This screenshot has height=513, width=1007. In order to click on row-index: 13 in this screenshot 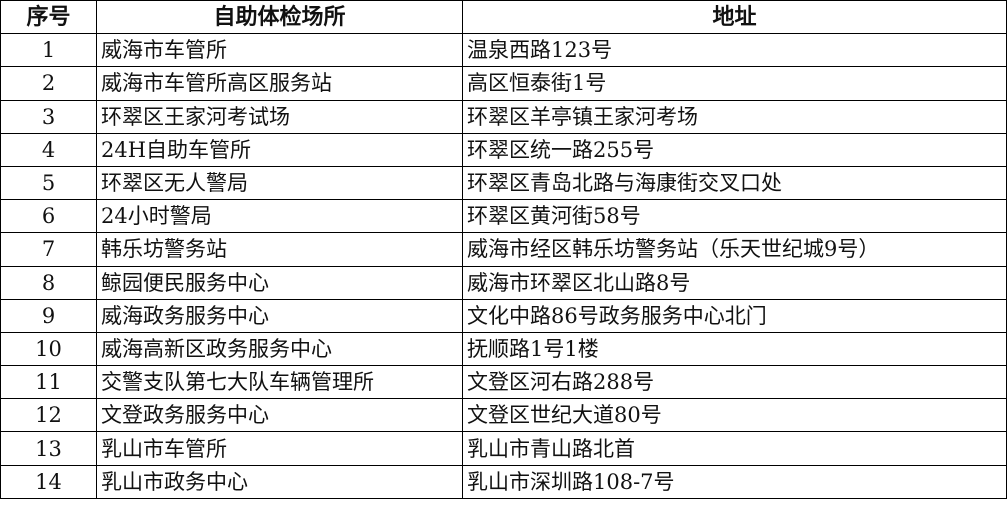, I will do `click(48, 448)`.